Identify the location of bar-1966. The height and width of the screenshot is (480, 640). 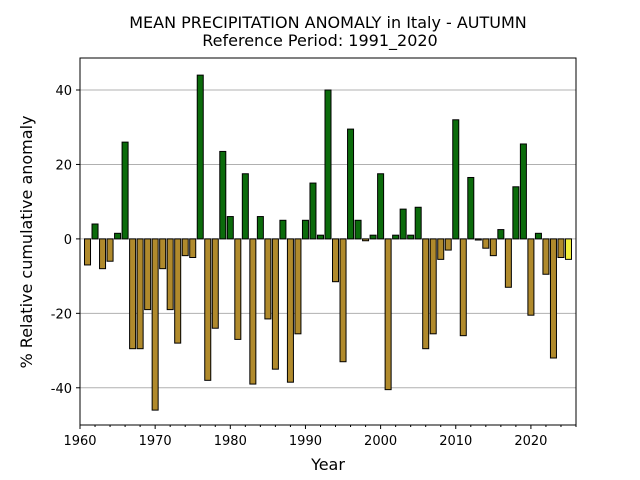
(125, 190).